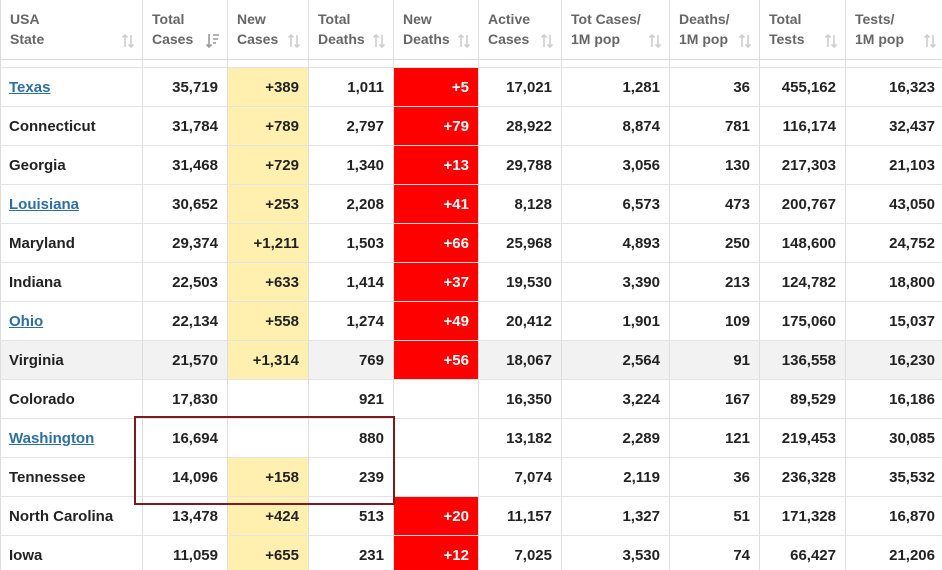 The image size is (942, 570). I want to click on deaths-per-1m-cell: 91, so click(714, 360).